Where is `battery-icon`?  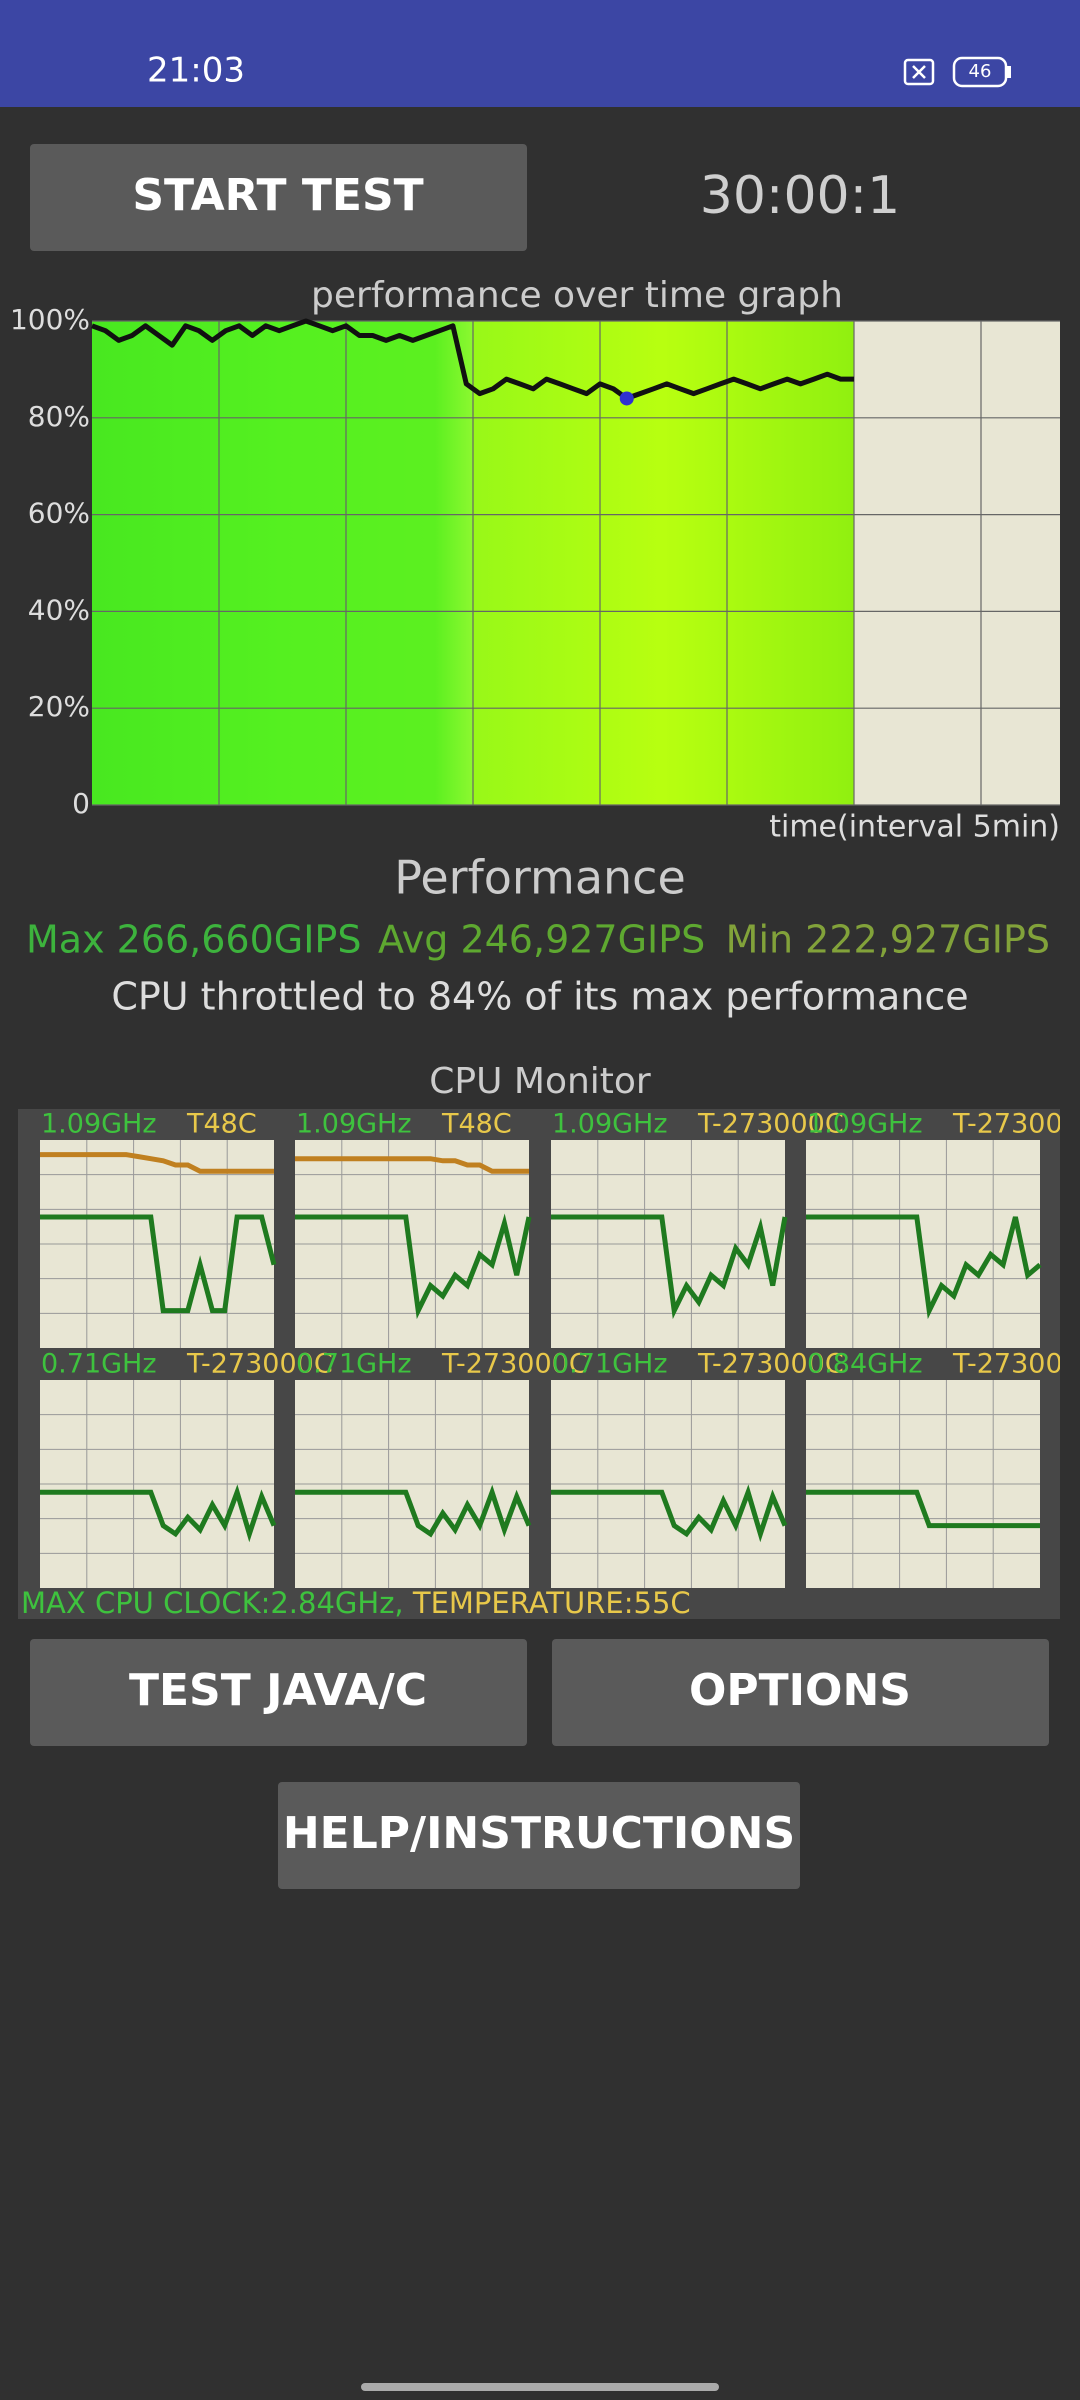
battery-icon is located at coordinates (980, 72).